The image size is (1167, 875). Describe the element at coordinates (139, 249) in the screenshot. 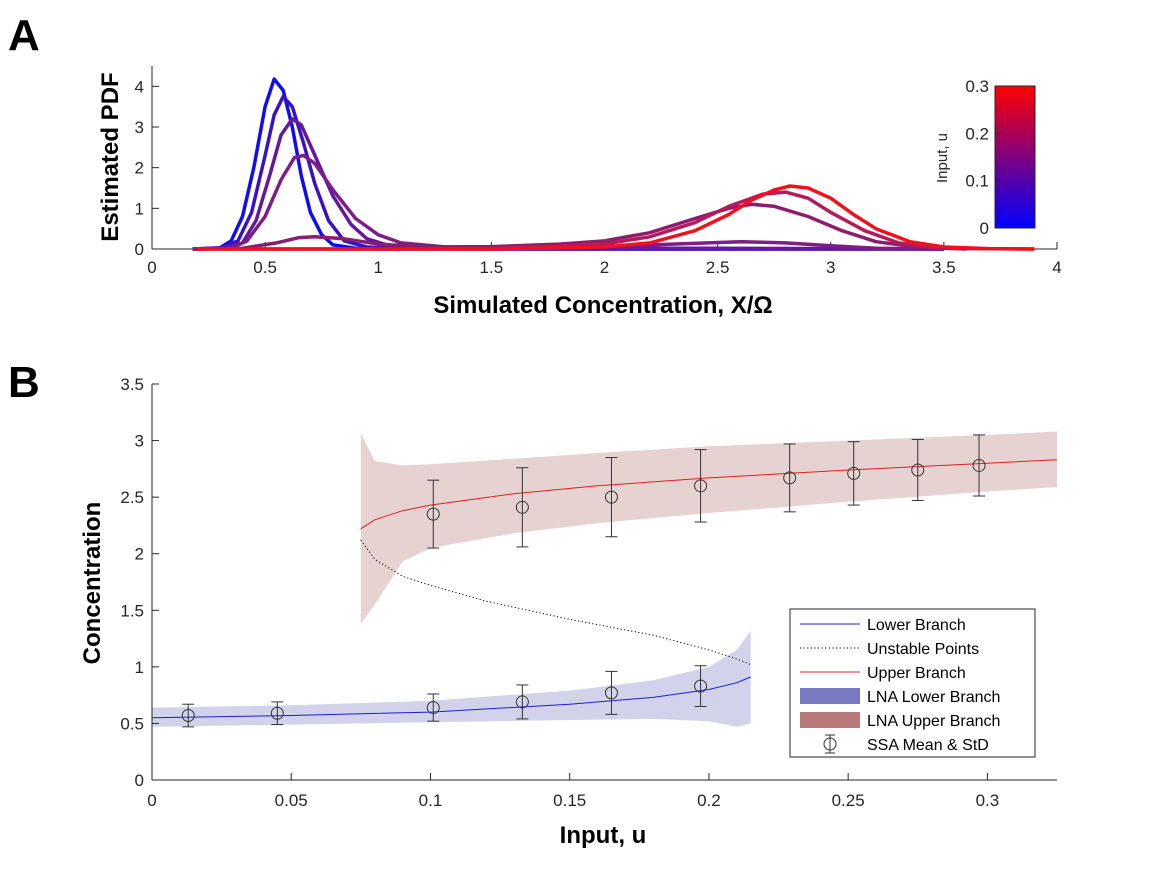

I see `panel-a-ytick-label: 0` at that location.